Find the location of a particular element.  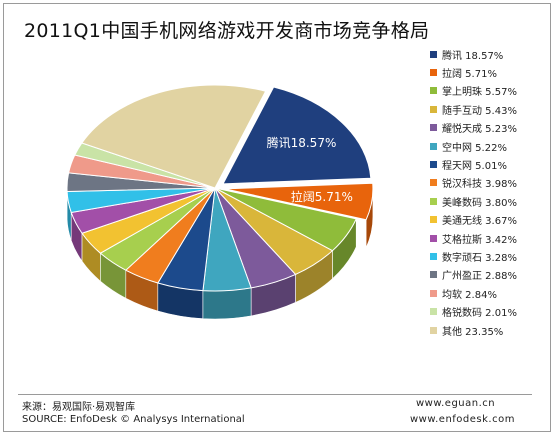

legend-item: 美峰数码 3.80% is located at coordinates (473, 201).